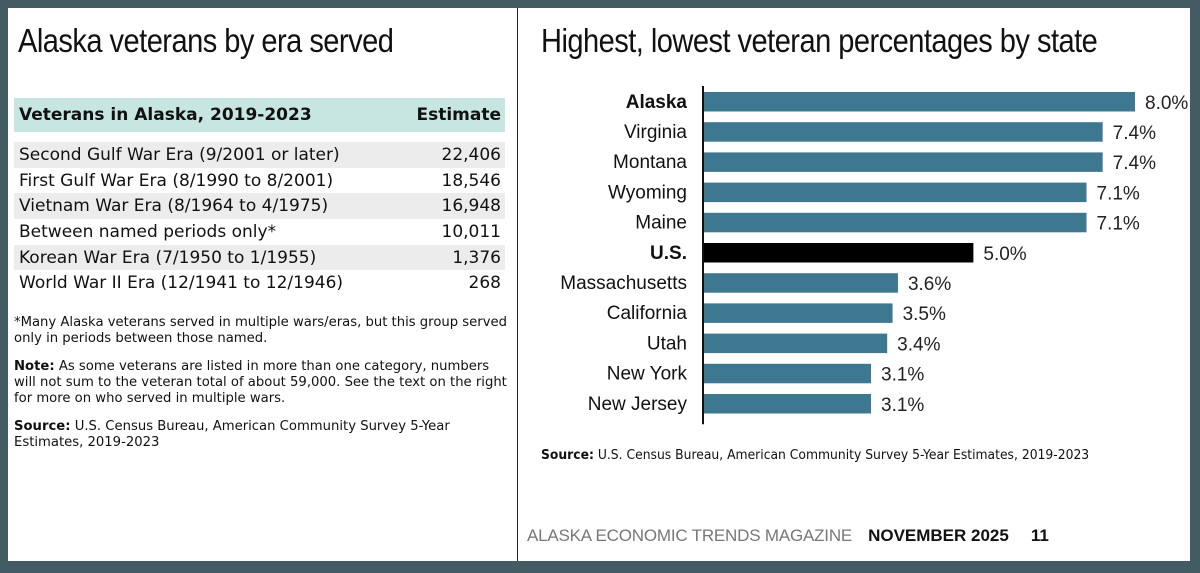  I want to click on bar-wyoming, so click(895, 192).